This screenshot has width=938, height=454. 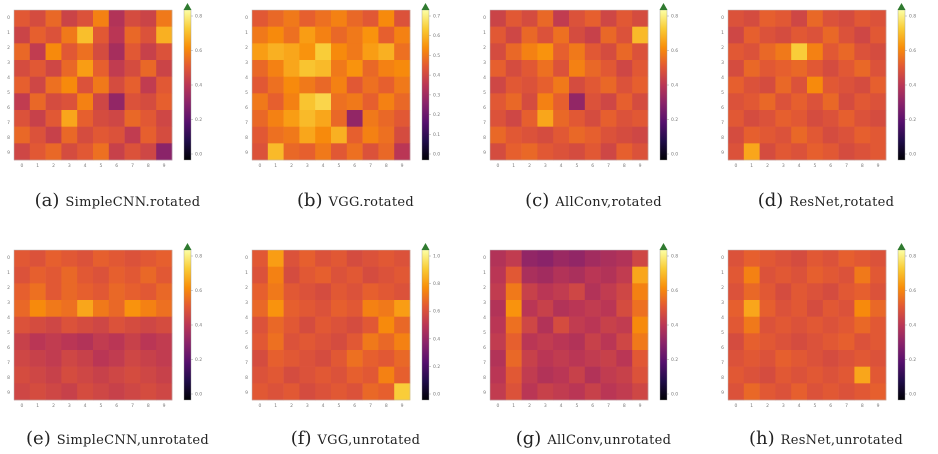 What do you see at coordinates (8, 333) in the screenshot?
I see `y-tick-label: 5` at bounding box center [8, 333].